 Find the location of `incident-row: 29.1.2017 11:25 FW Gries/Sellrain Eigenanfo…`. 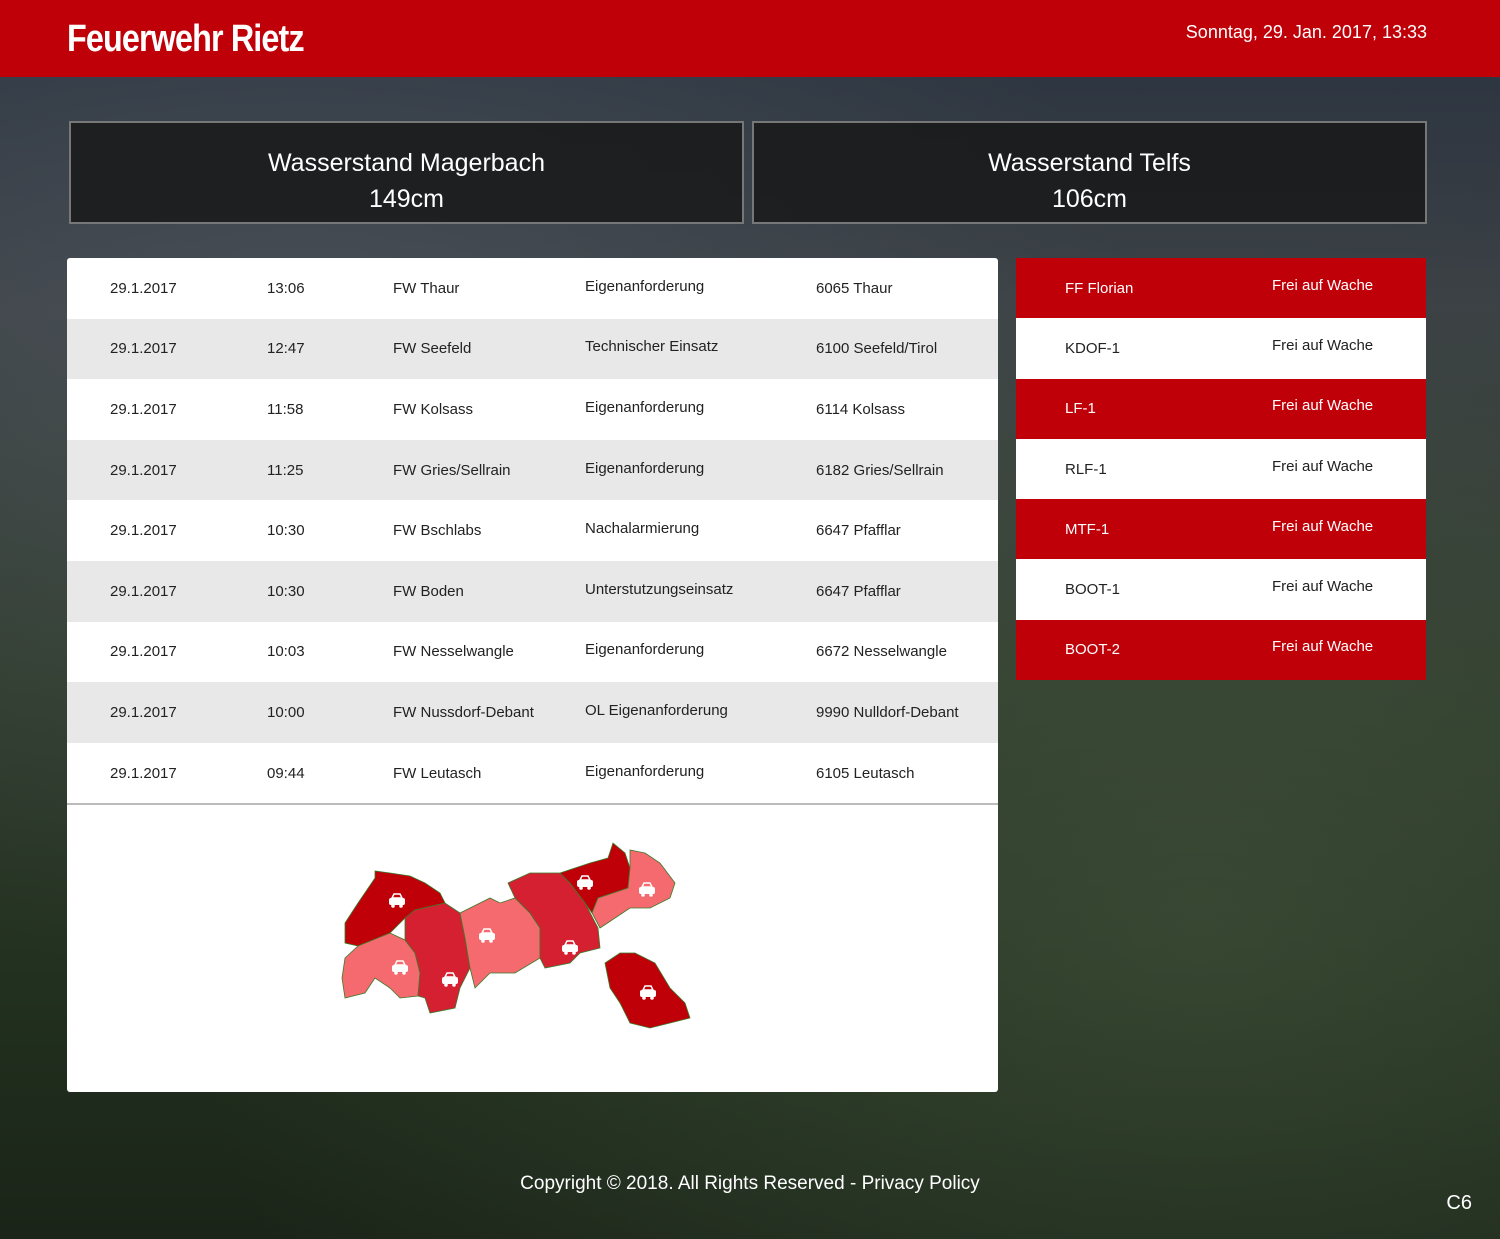

incident-row: 29.1.2017 11:25 FW Gries/Sellrain Eigenanfo… is located at coordinates (532, 470).